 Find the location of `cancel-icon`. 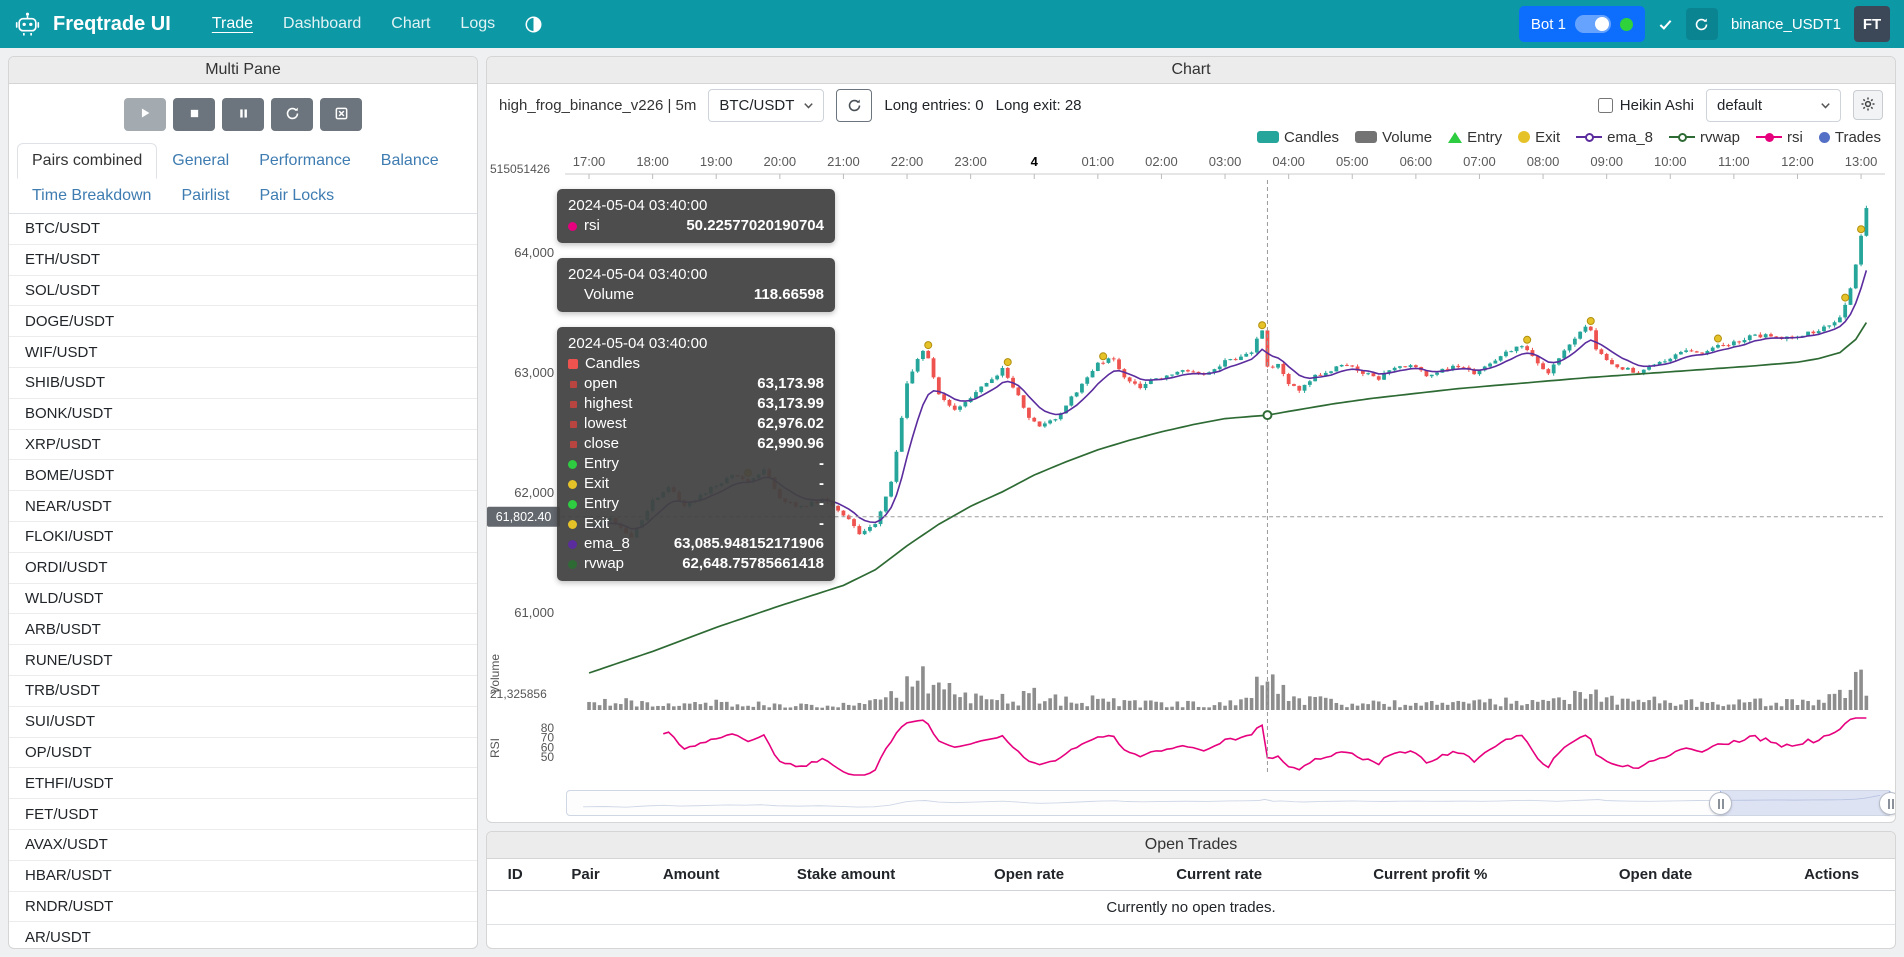

cancel-icon is located at coordinates (341, 115).